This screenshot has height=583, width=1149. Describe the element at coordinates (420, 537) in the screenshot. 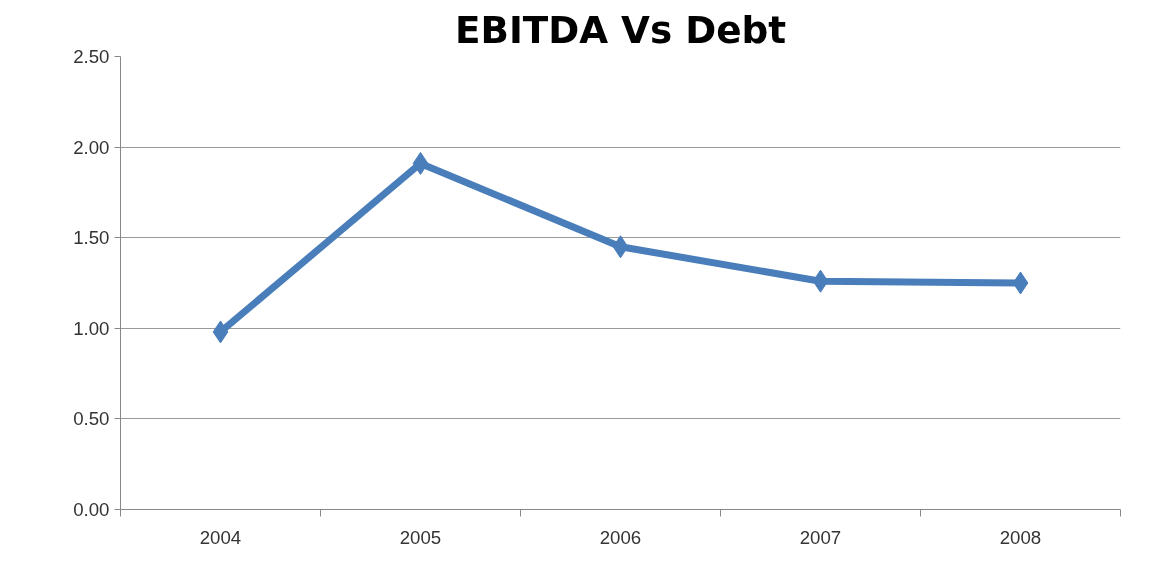

I see `x-tick-label: 2005` at that location.